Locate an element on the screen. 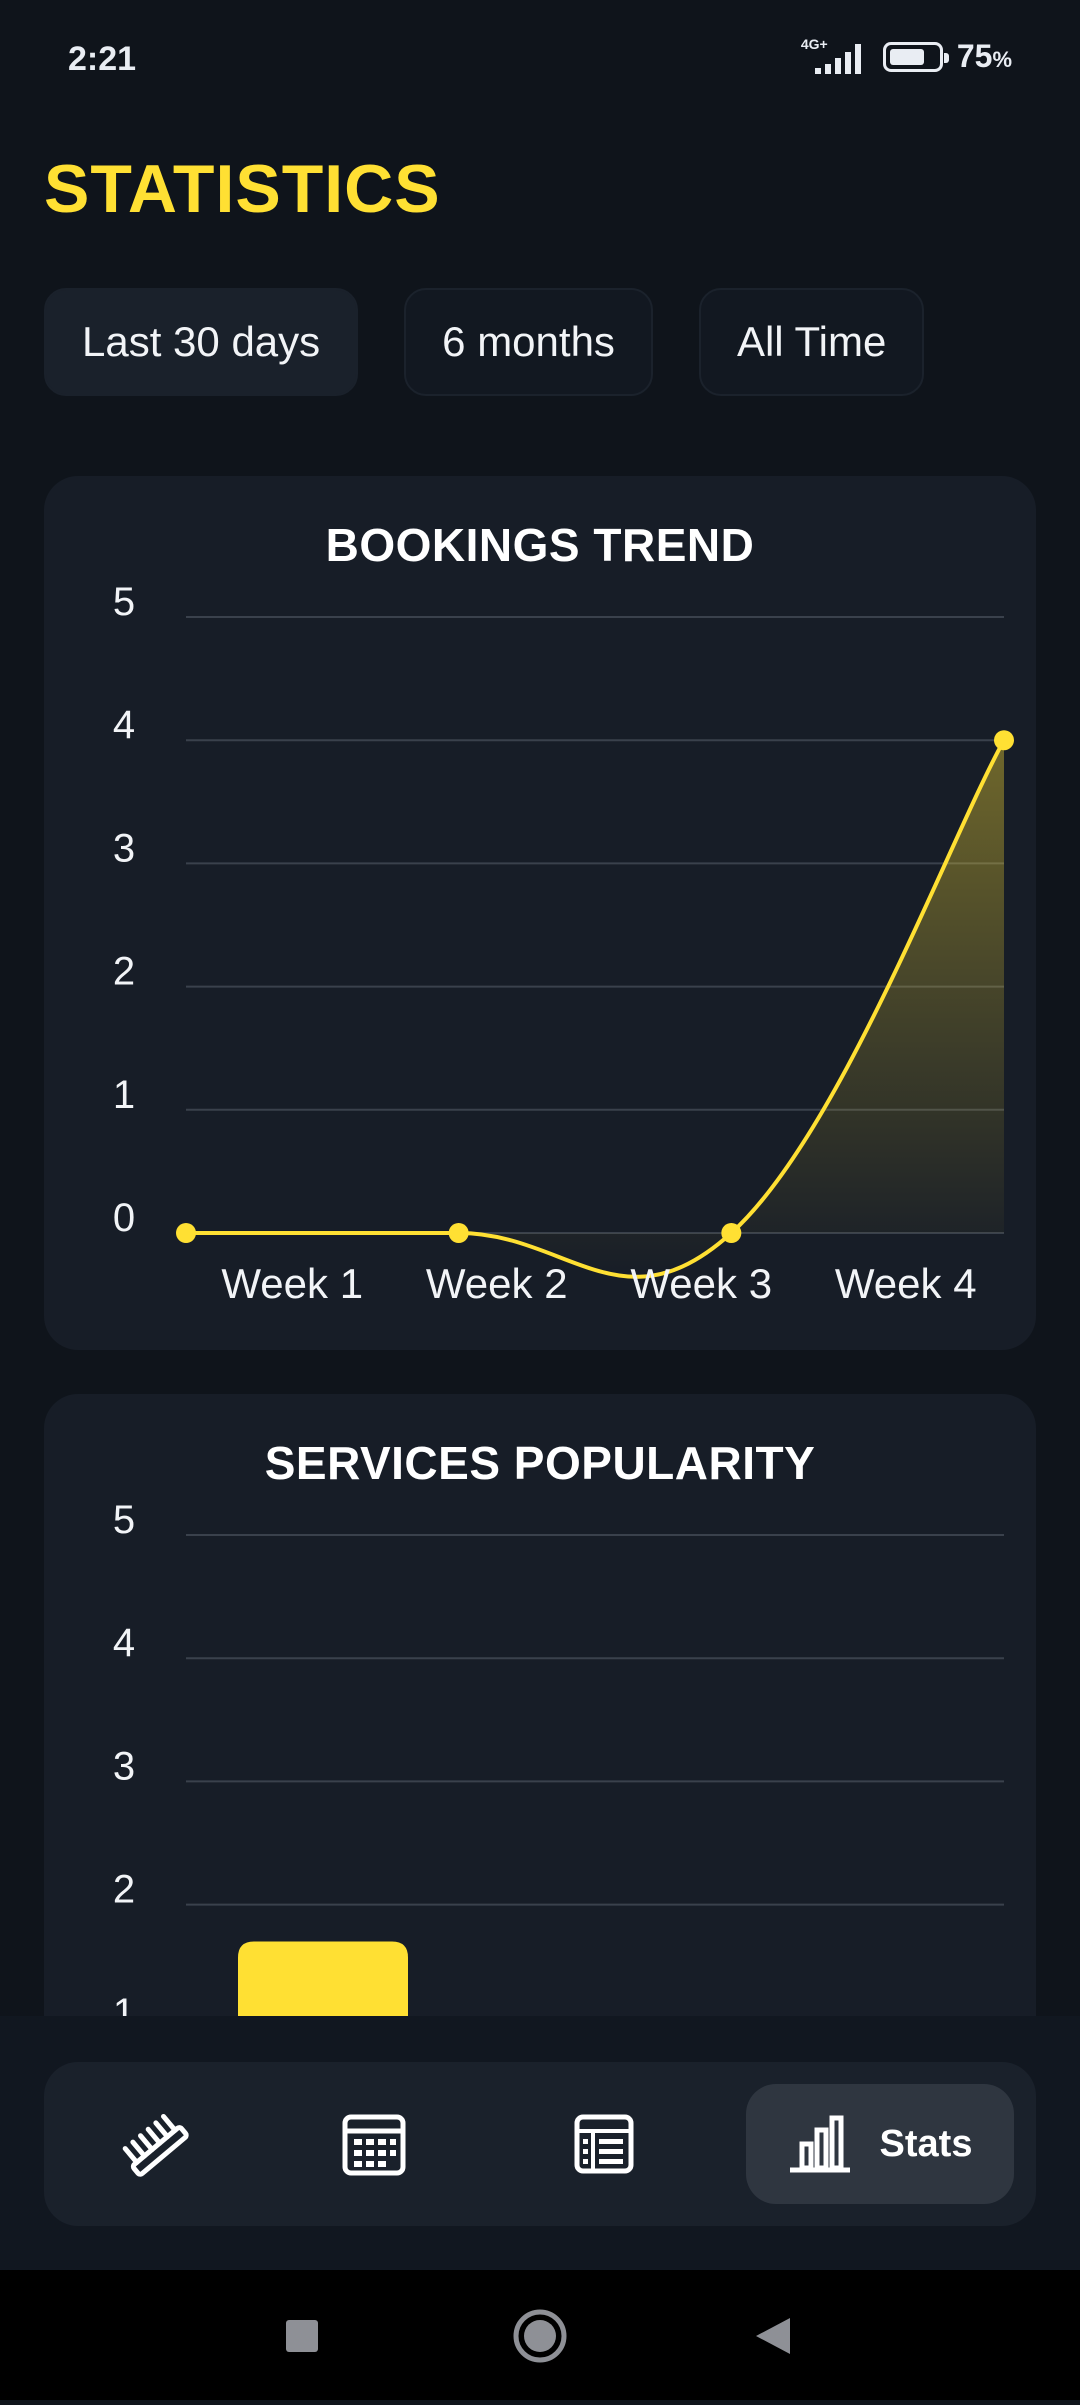 The width and height of the screenshot is (1080, 2405). nav-item-calendar is located at coordinates (374, 2144).